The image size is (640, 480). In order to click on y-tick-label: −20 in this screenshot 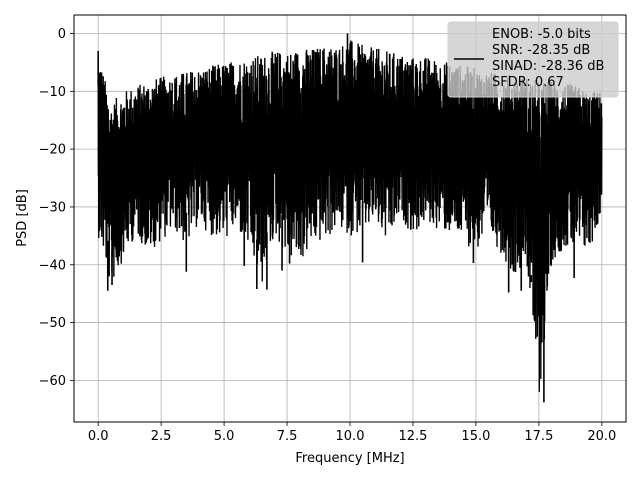, I will do `click(52, 150)`.